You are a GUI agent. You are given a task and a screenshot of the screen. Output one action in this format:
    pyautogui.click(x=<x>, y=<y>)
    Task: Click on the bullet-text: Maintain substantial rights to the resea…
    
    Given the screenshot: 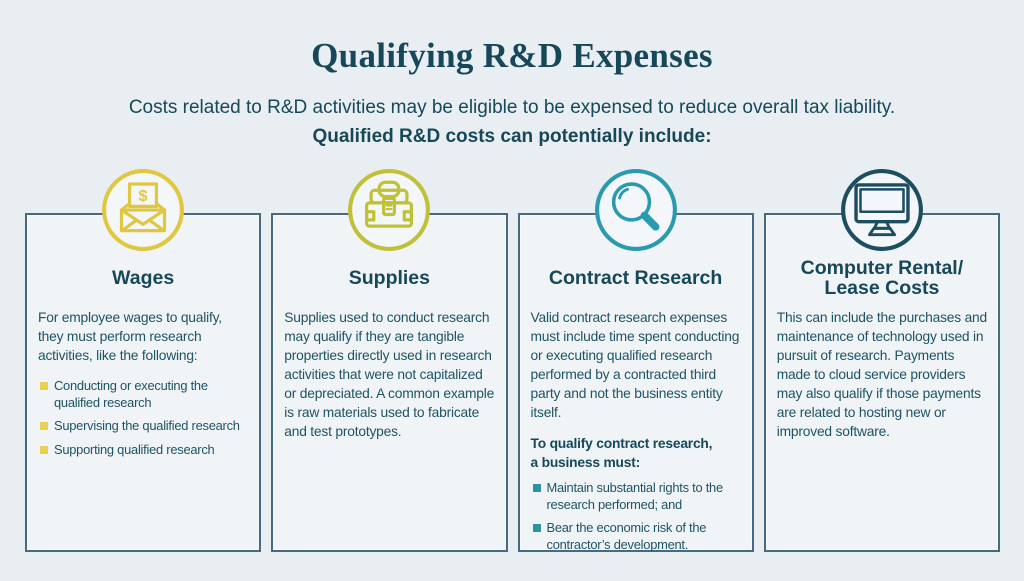 What is the action you would take?
    pyautogui.click(x=635, y=496)
    